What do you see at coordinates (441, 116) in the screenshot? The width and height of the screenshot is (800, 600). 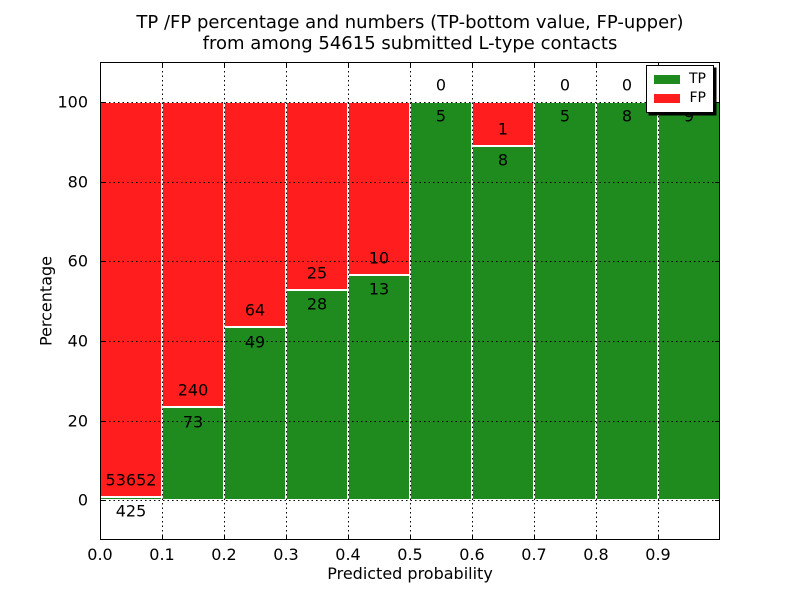 I see `bar-label-tp: 5` at bounding box center [441, 116].